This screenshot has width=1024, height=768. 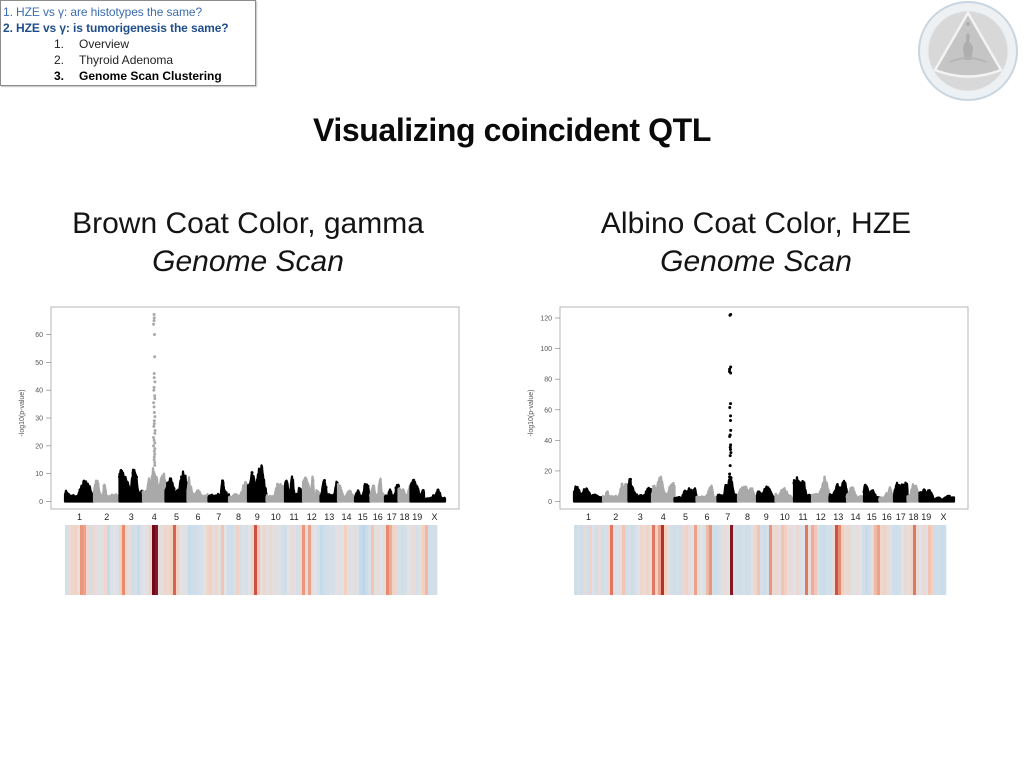 I want to click on chromosome-label: 17, so click(x=901, y=517).